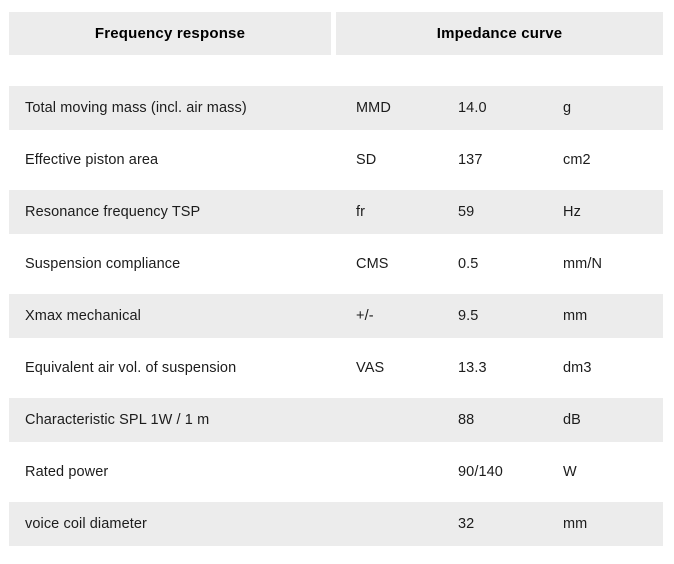  Describe the element at coordinates (336, 160) in the screenshot. I see `table-row: Effective piston area SD 137 cm2` at that location.